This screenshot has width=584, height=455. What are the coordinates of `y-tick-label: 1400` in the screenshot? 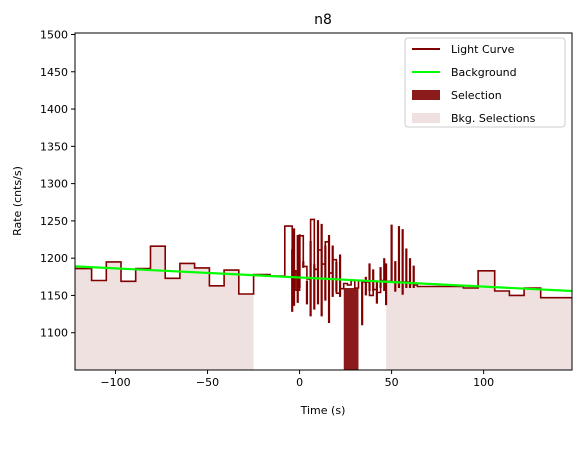 It's located at (54, 109).